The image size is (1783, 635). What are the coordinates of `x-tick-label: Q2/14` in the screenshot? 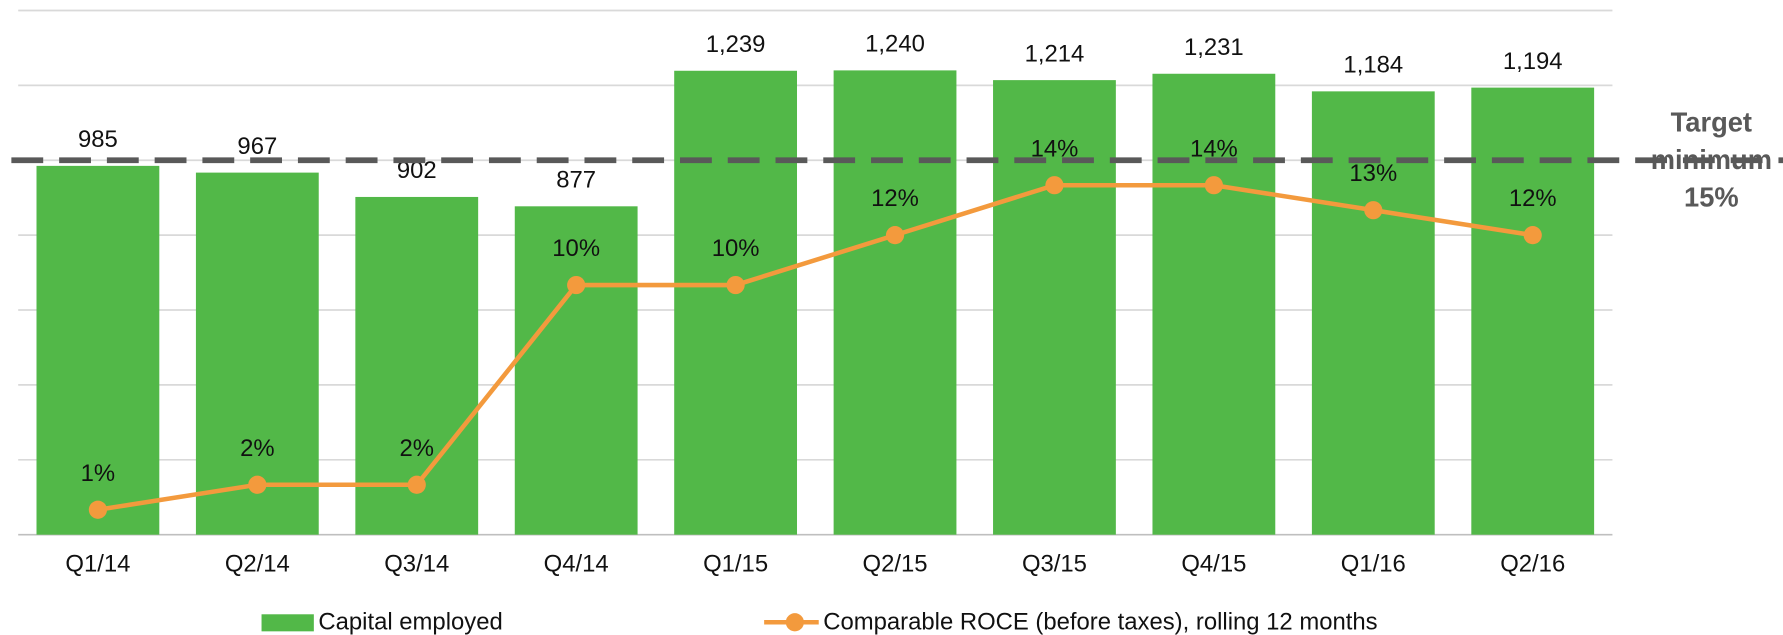 It's located at (257, 564).